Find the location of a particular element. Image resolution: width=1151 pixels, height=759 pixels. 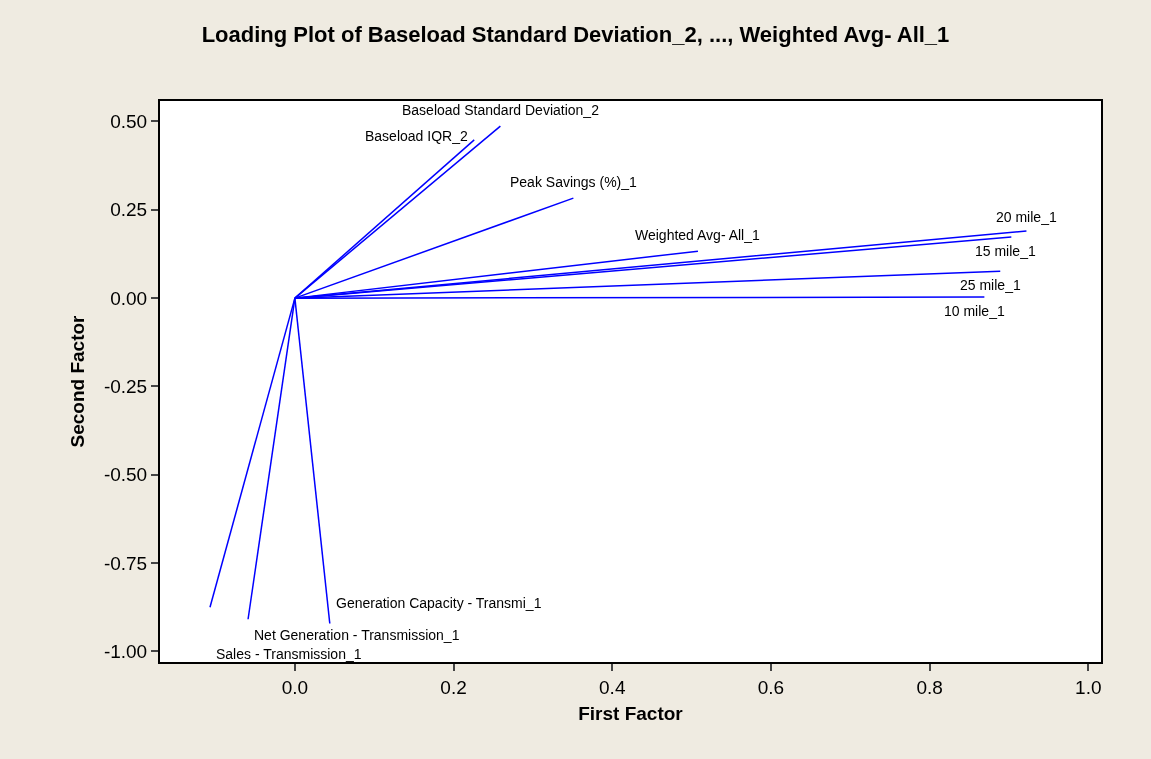

chart-title: Loading Plot of Baseload Standard Deviation_2, ..., Weighted Avg- All_1 is located at coordinates (575, 34).